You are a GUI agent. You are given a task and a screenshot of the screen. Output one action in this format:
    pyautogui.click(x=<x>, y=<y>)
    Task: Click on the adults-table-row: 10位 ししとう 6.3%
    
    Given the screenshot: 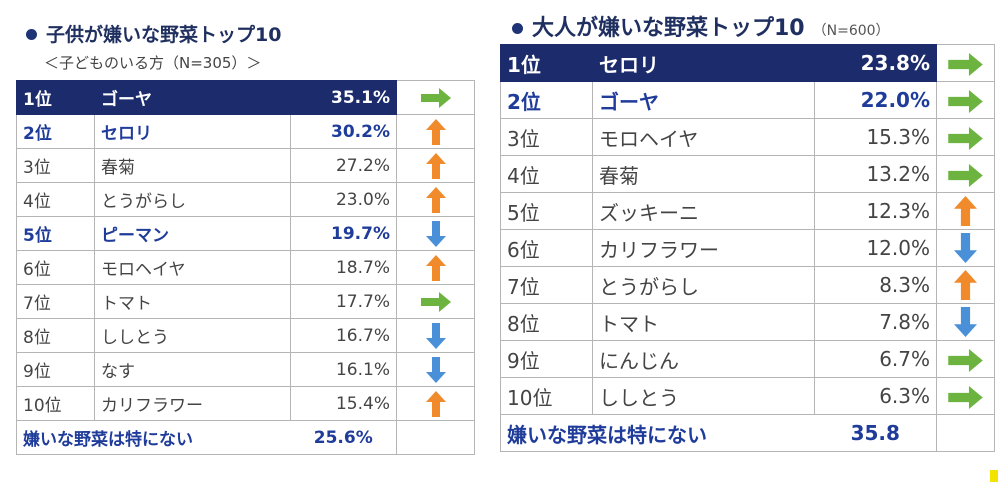 What is the action you would take?
    pyautogui.click(x=747, y=396)
    